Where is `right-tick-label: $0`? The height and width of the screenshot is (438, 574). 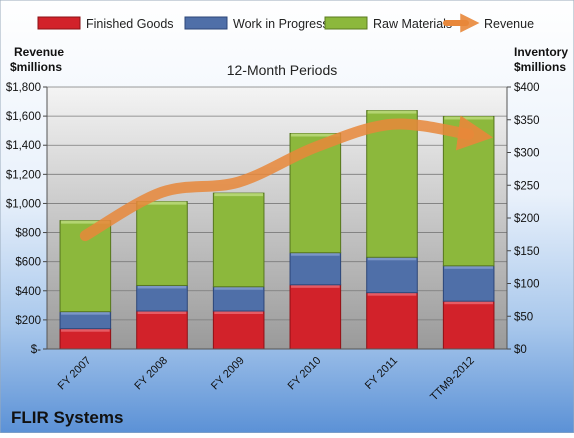 right-tick-label: $0 is located at coordinates (520, 350).